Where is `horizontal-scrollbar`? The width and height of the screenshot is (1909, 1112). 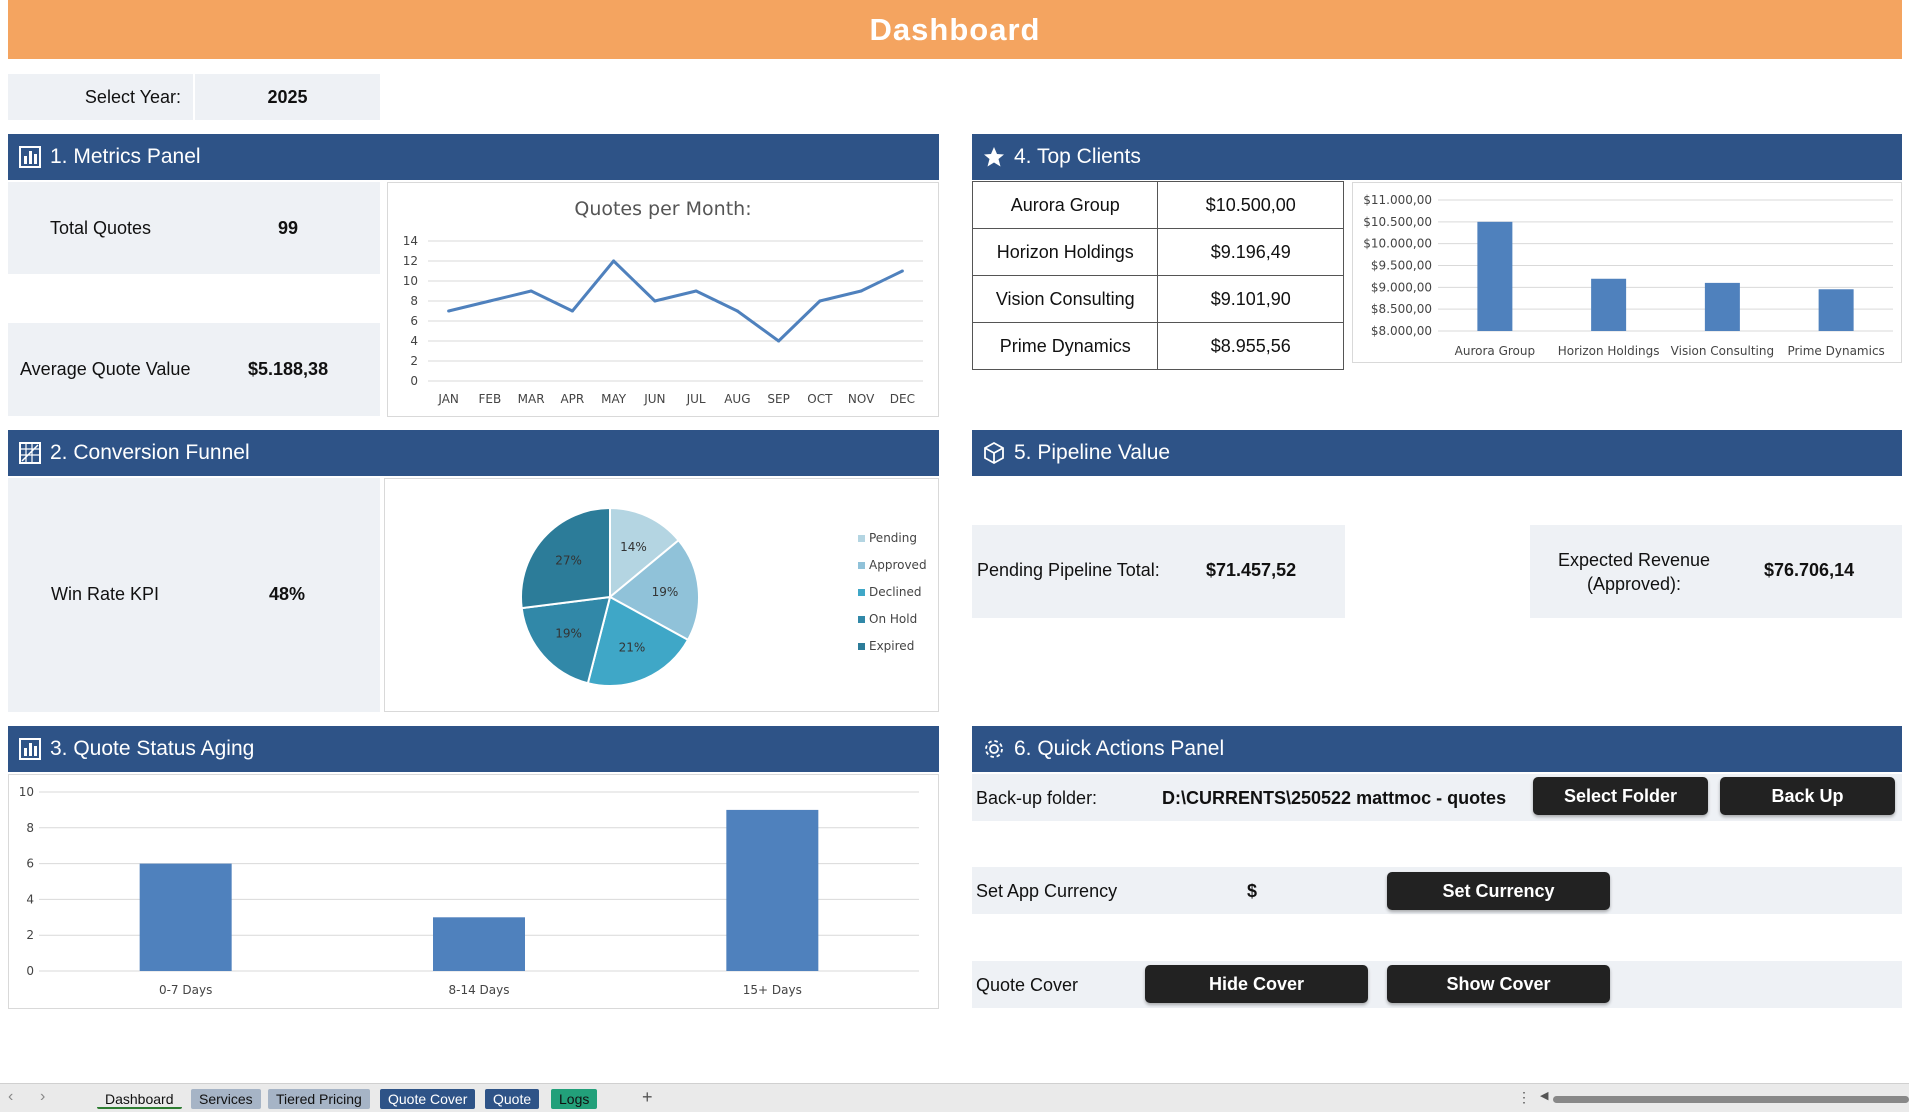 horizontal-scrollbar is located at coordinates (1731, 1099).